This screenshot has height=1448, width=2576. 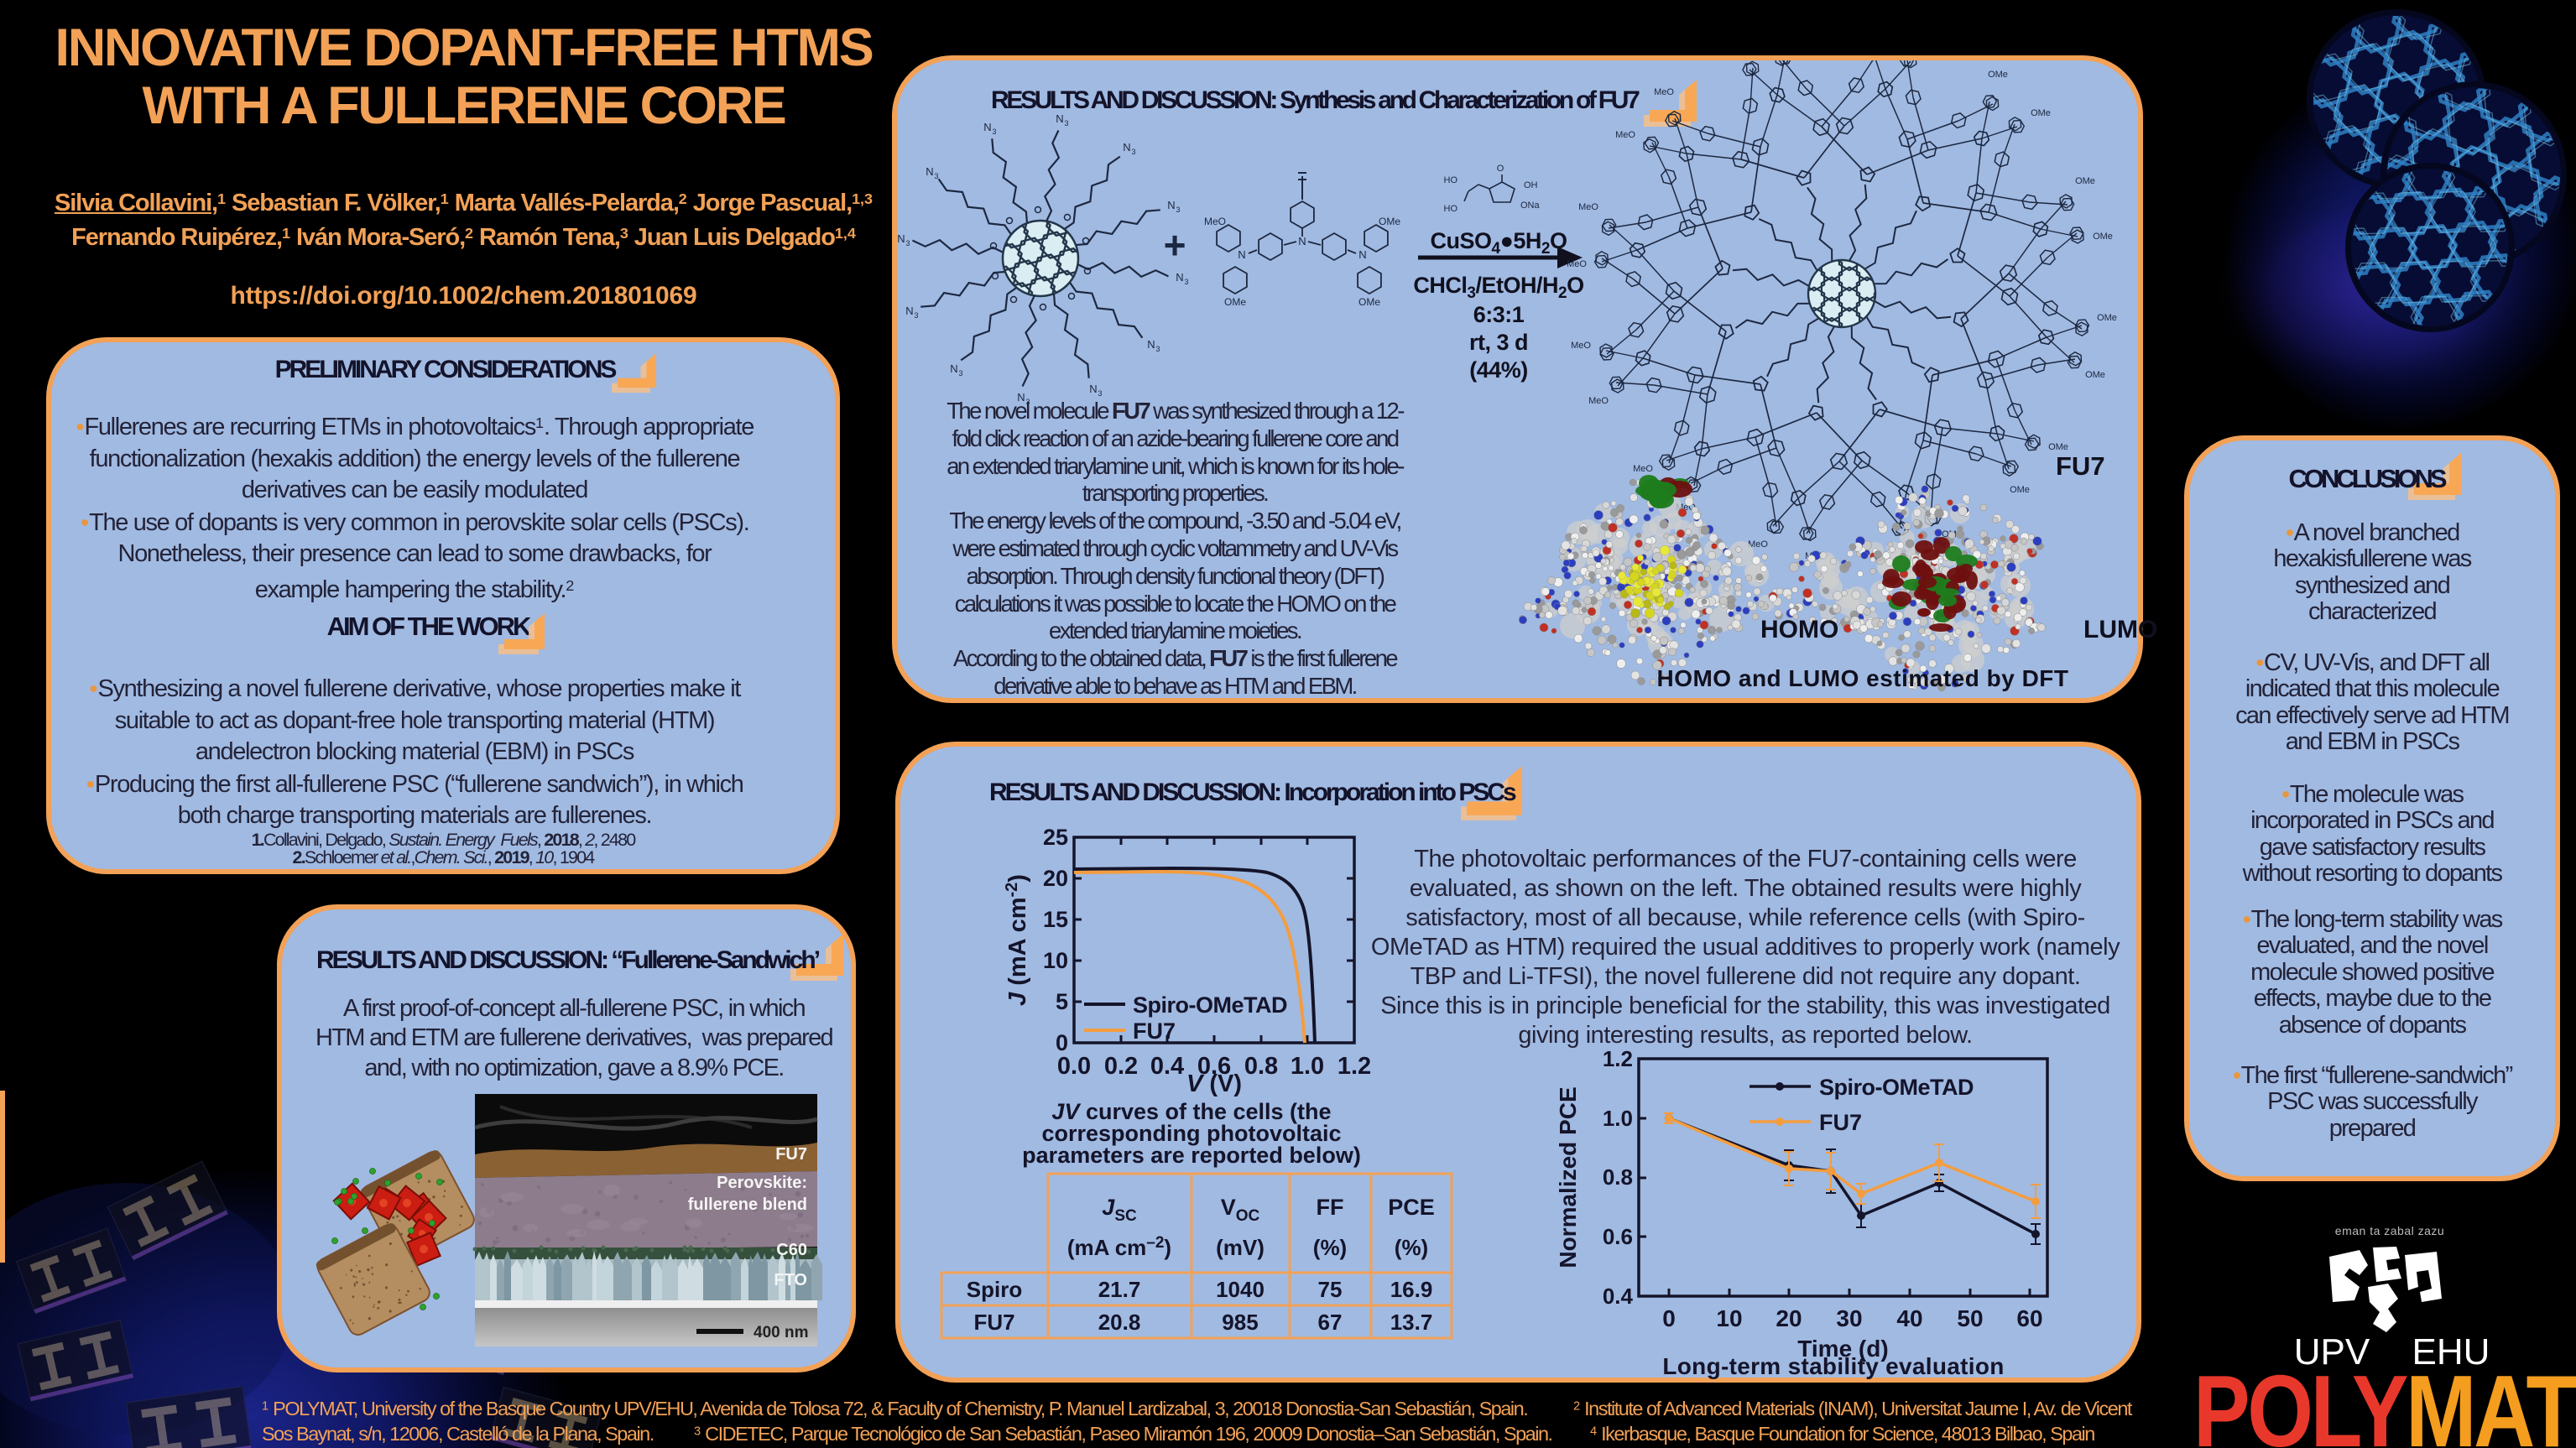 What do you see at coordinates (1729, 1318) in the screenshot?
I see `svg-text: 10` at bounding box center [1729, 1318].